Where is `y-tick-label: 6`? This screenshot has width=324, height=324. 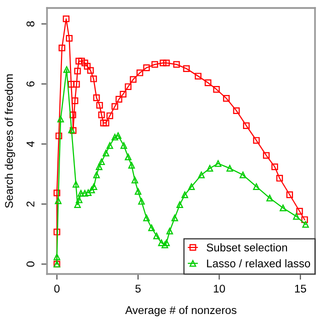
y-tick-label: 6 is located at coordinates (30, 83).